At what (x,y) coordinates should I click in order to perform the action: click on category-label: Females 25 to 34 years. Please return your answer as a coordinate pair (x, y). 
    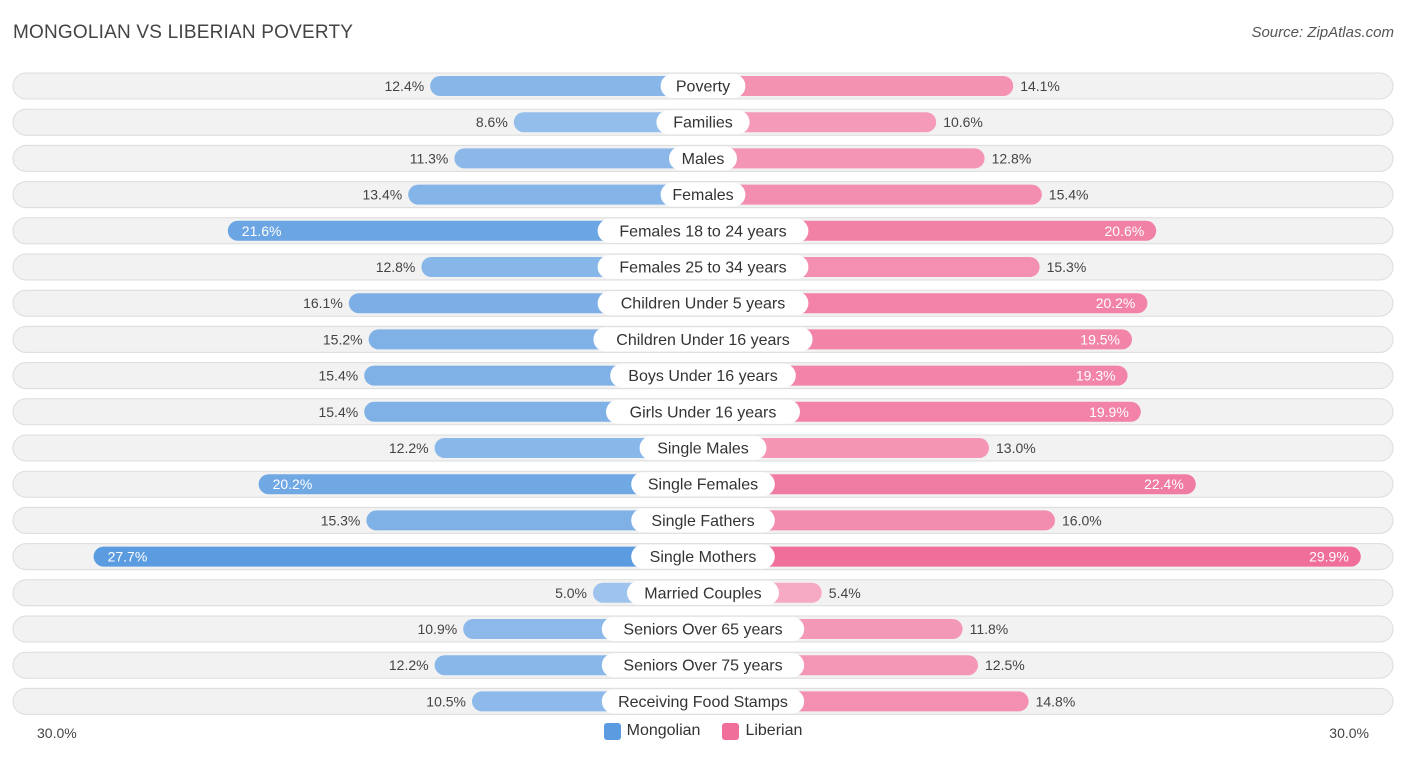
    Looking at the image, I should click on (702, 268).